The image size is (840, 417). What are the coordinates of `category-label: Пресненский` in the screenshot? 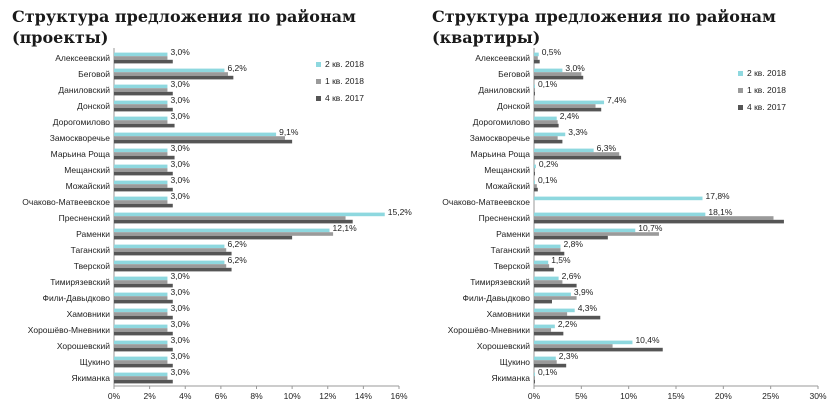 It's located at (85, 218).